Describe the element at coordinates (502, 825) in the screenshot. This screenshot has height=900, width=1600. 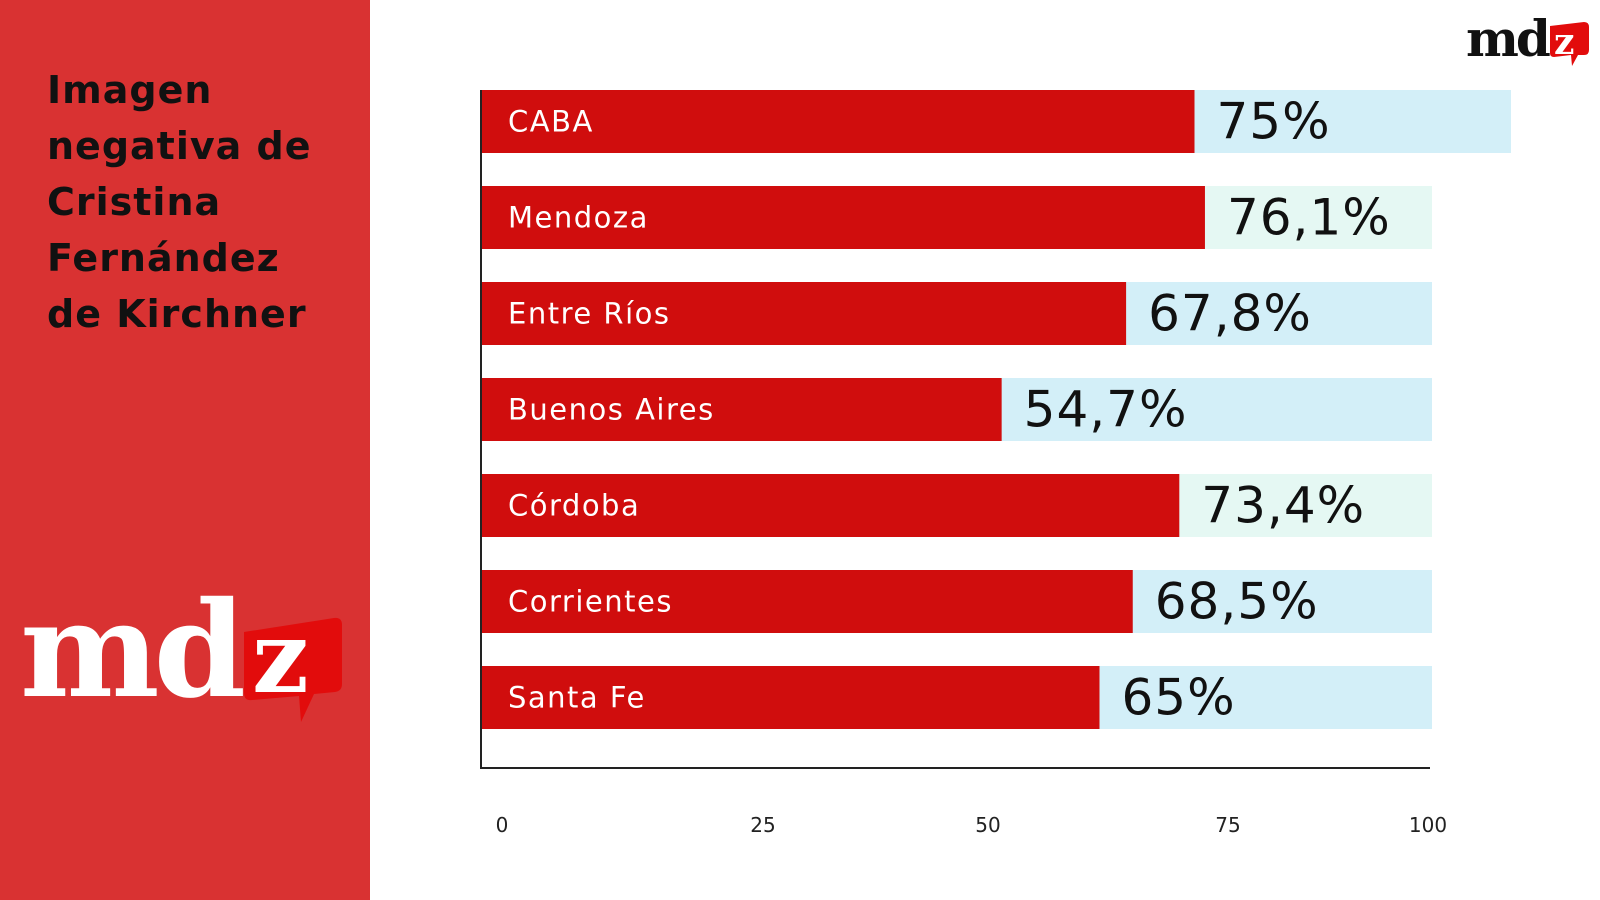
I see `tick-label: 0` at that location.